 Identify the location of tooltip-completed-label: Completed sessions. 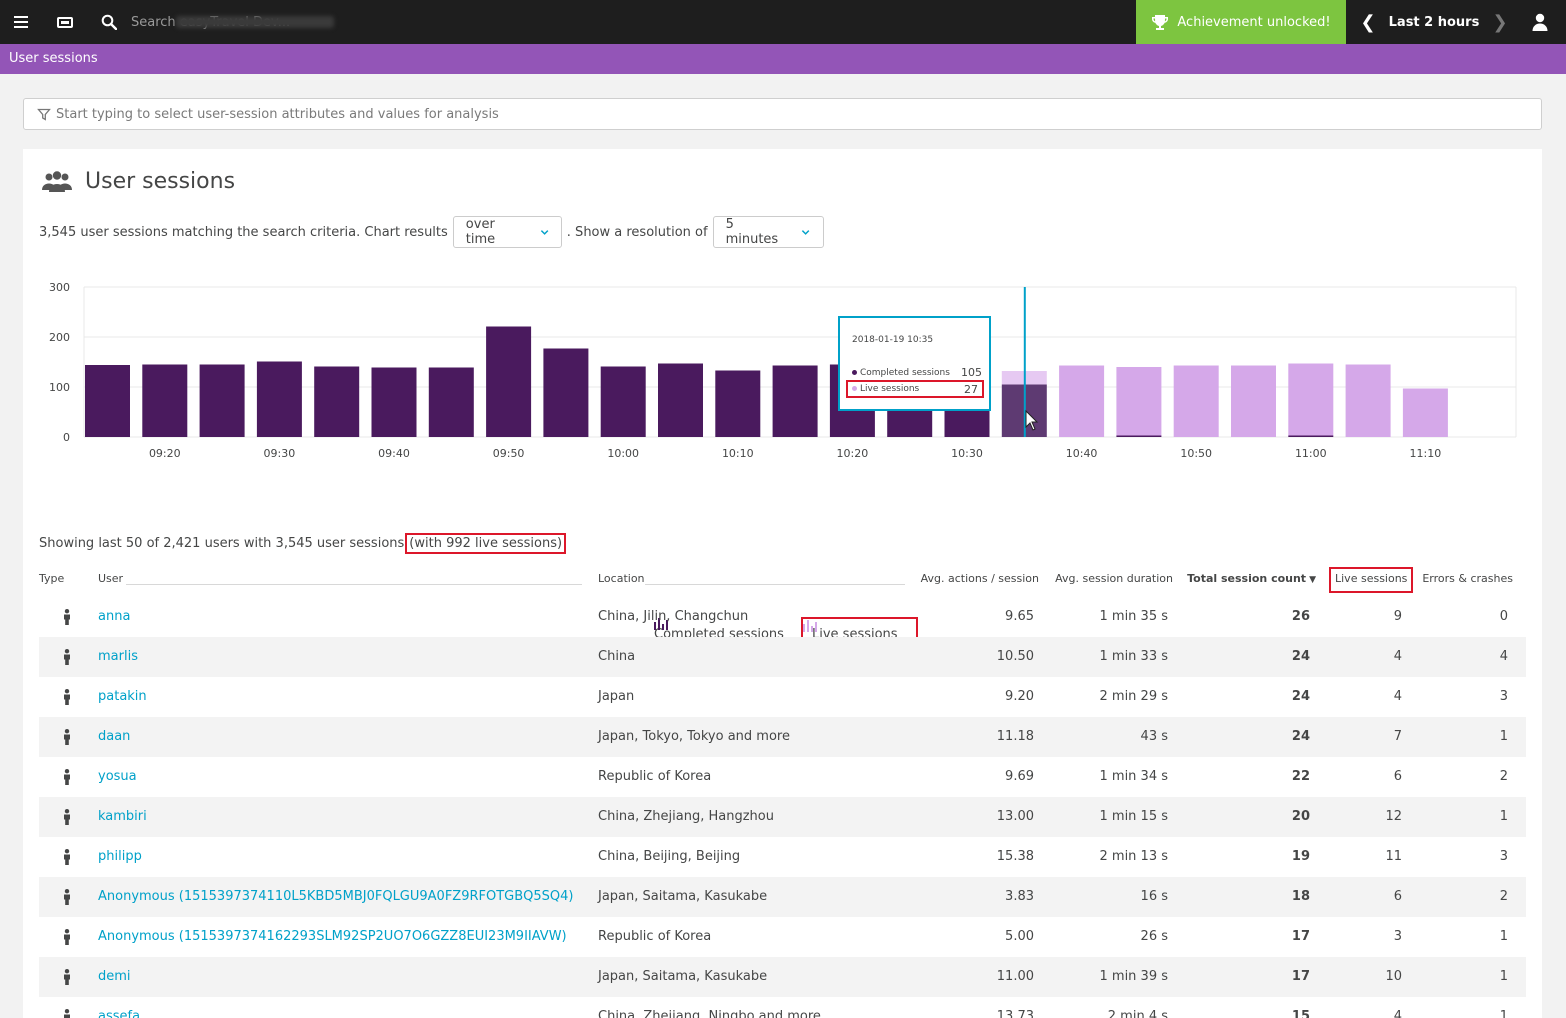
(905, 372).